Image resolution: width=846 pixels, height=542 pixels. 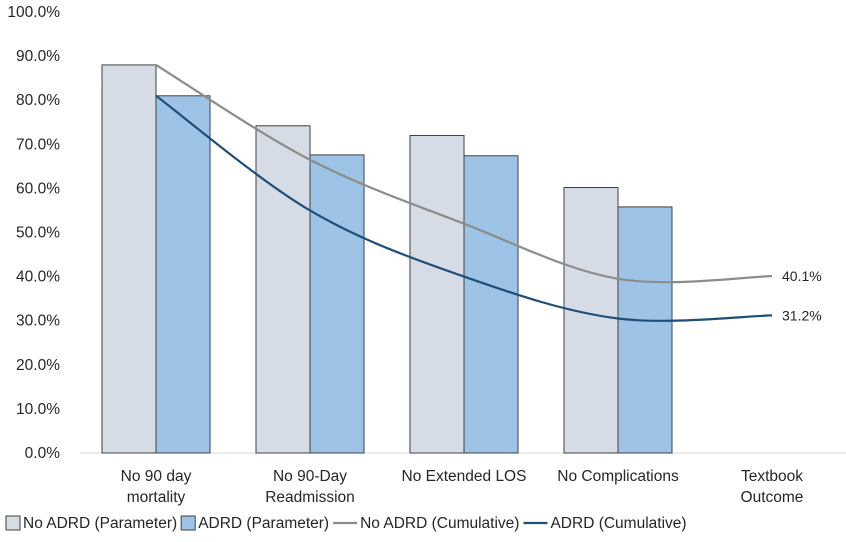 I want to click on y-tick-label: 30.0%, so click(x=38, y=321).